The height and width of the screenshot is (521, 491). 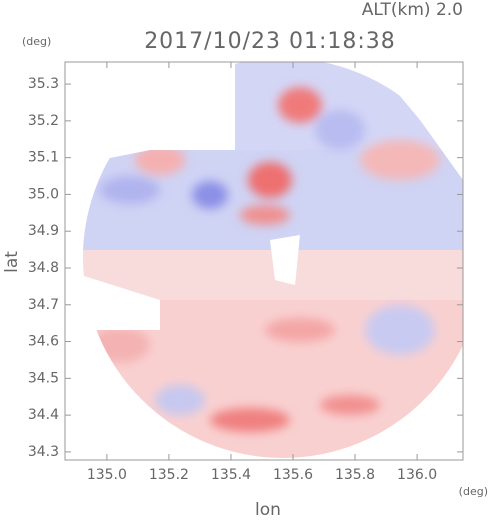 I want to click on x-tick-label: 135.2, so click(x=169, y=475).